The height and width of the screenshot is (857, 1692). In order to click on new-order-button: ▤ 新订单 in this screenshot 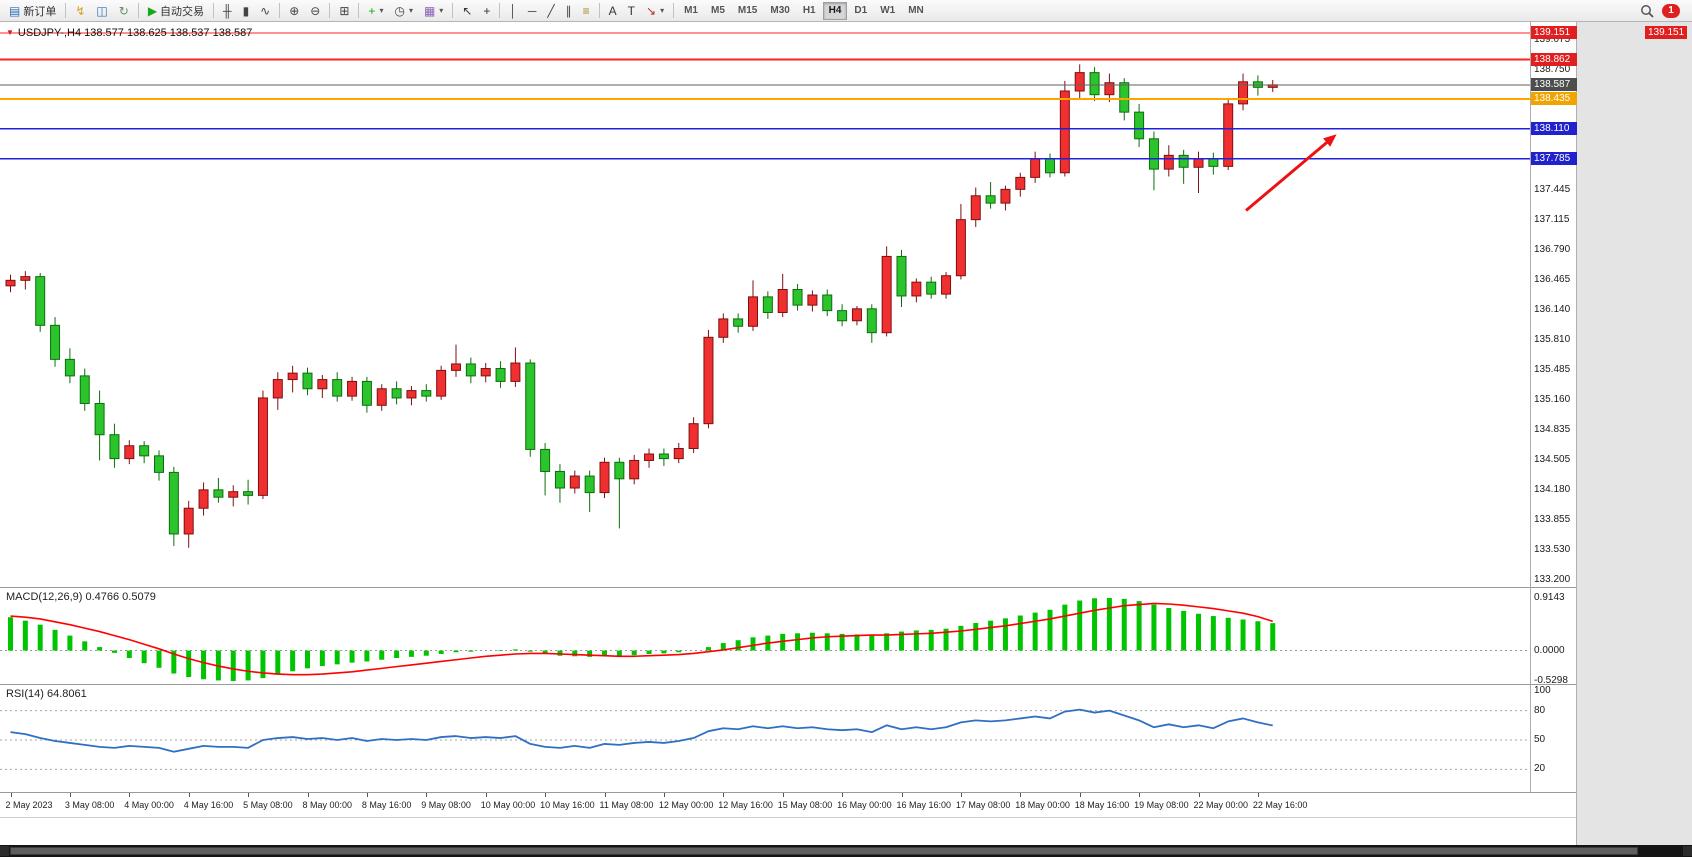, I will do `click(32, 11)`.